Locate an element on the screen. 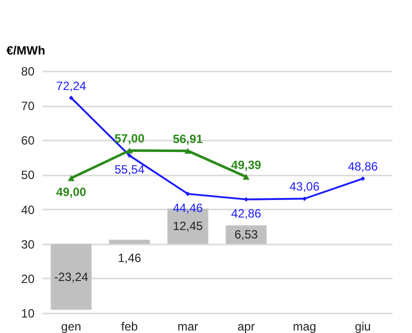 Image resolution: width=412 pixels, height=333 pixels. data-label: 56,91 is located at coordinates (188, 139).